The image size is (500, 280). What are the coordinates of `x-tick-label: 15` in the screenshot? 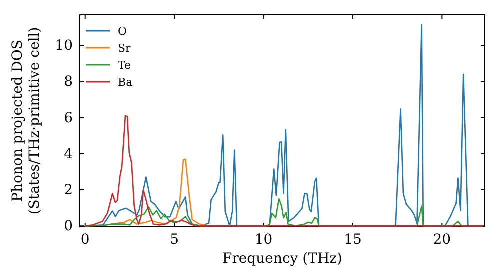 It's located at (353, 240).